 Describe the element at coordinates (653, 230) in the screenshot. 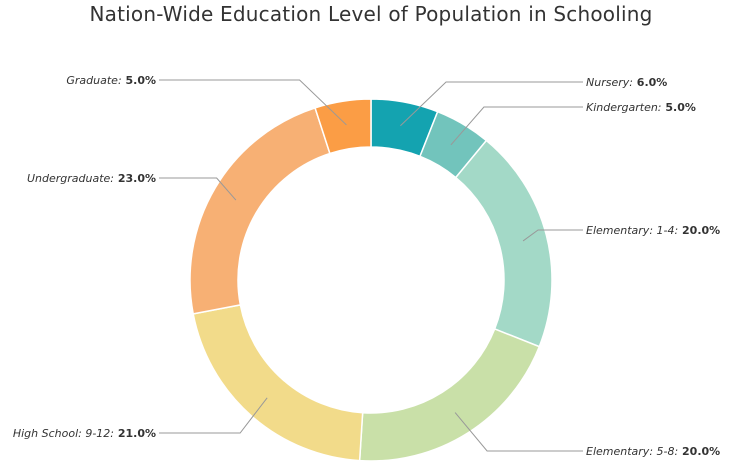

I see `data-label-elementary-1-4: Elementary: 1-4: 20.0%` at that location.